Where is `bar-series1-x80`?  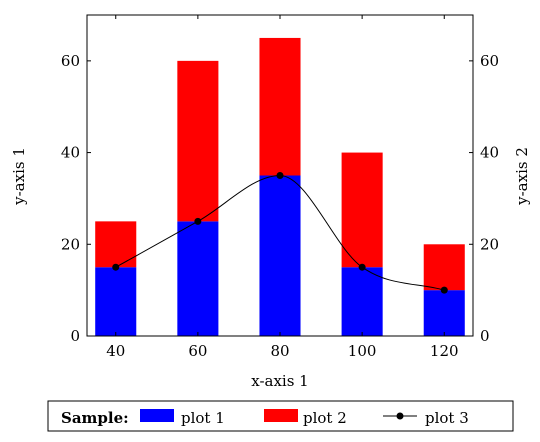 bar-series1-x80 is located at coordinates (280, 255).